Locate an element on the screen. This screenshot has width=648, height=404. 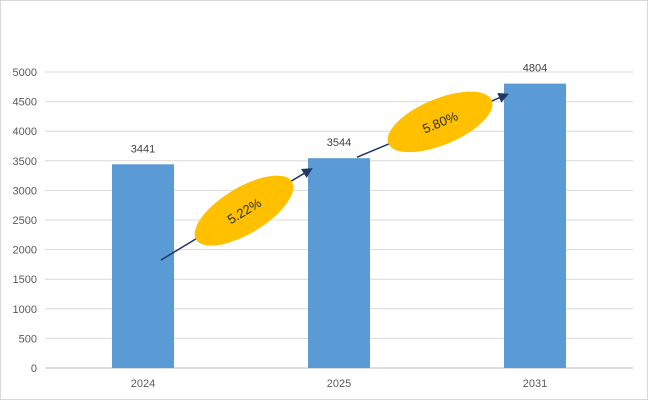
y-axis: 0 500 1000 1500 2000 2500 3000 3500 4000 4500 5000 is located at coordinates (25, 221).